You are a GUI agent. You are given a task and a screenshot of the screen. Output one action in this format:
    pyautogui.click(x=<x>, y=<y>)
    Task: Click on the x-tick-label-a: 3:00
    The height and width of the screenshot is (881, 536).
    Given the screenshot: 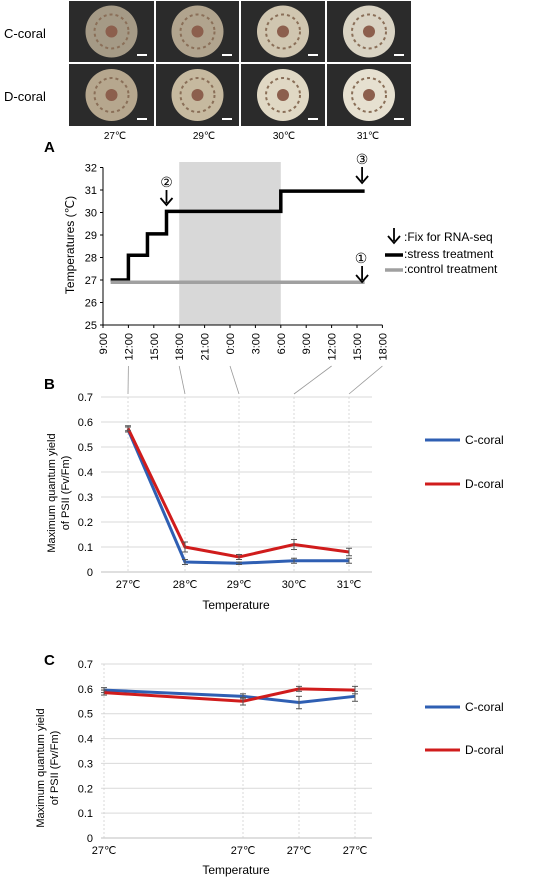 What is the action you would take?
    pyautogui.click(x=256, y=343)
    